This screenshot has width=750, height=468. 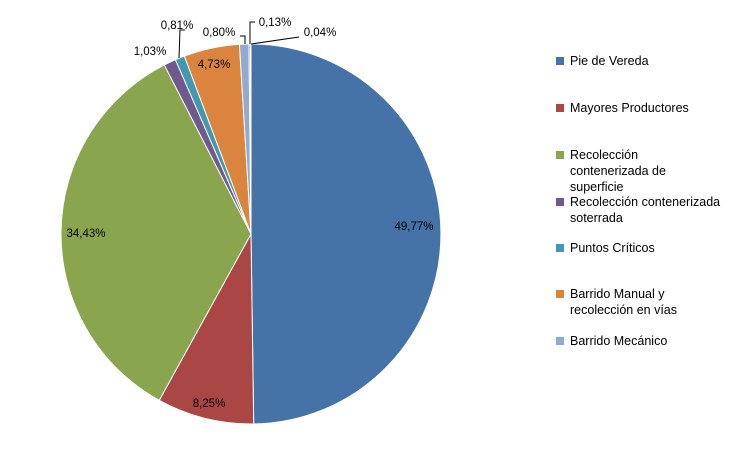 What do you see at coordinates (219, 33) in the screenshot?
I see `data-label-barrido-mecanico: 0,80%` at bounding box center [219, 33].